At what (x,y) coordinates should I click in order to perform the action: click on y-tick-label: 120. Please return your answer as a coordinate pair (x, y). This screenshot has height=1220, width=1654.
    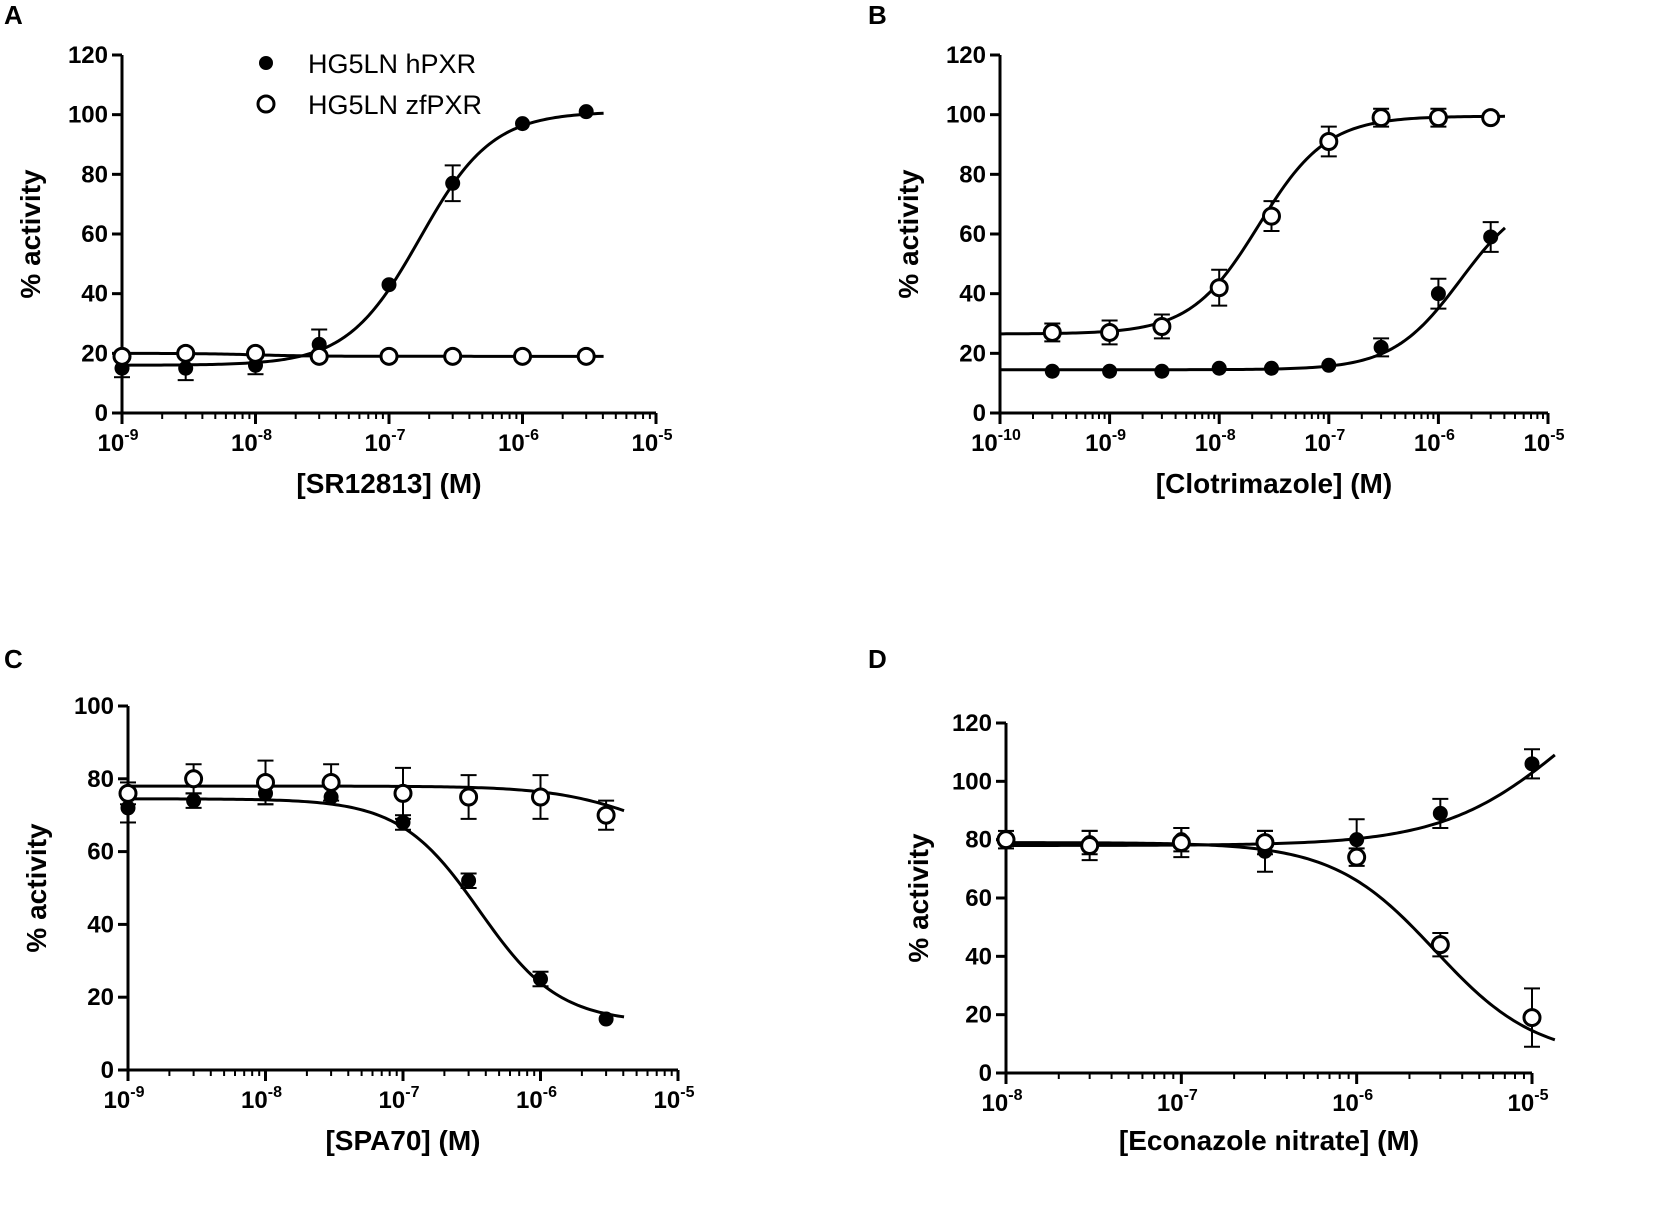
    Looking at the image, I should click on (88, 55).